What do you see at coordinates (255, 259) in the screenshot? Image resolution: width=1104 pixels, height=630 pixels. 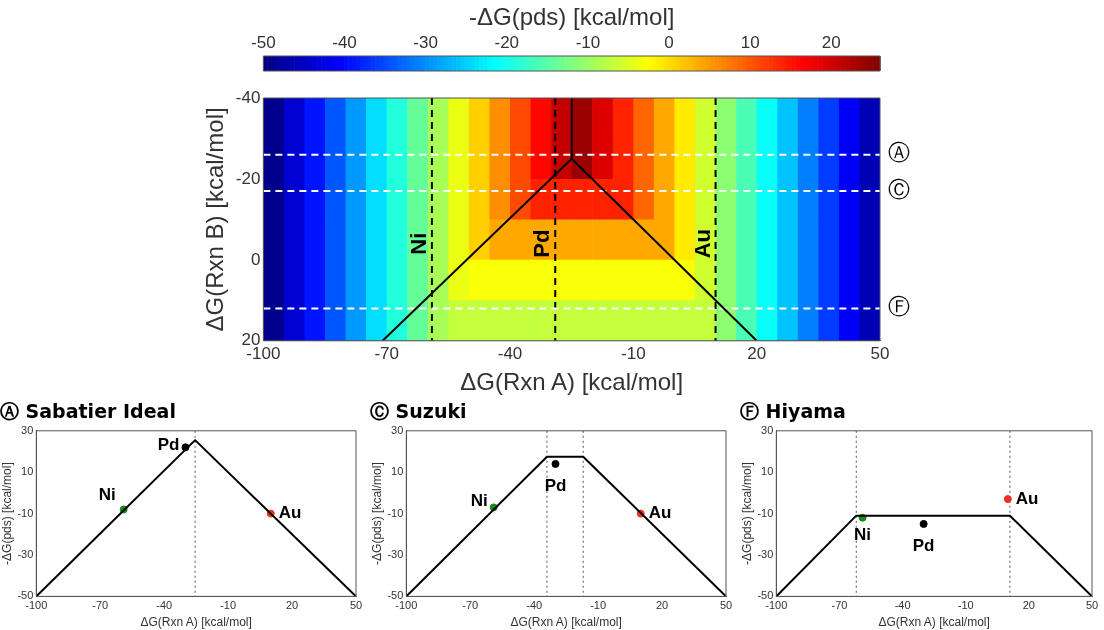 I see `y-tick-label: 0` at bounding box center [255, 259].